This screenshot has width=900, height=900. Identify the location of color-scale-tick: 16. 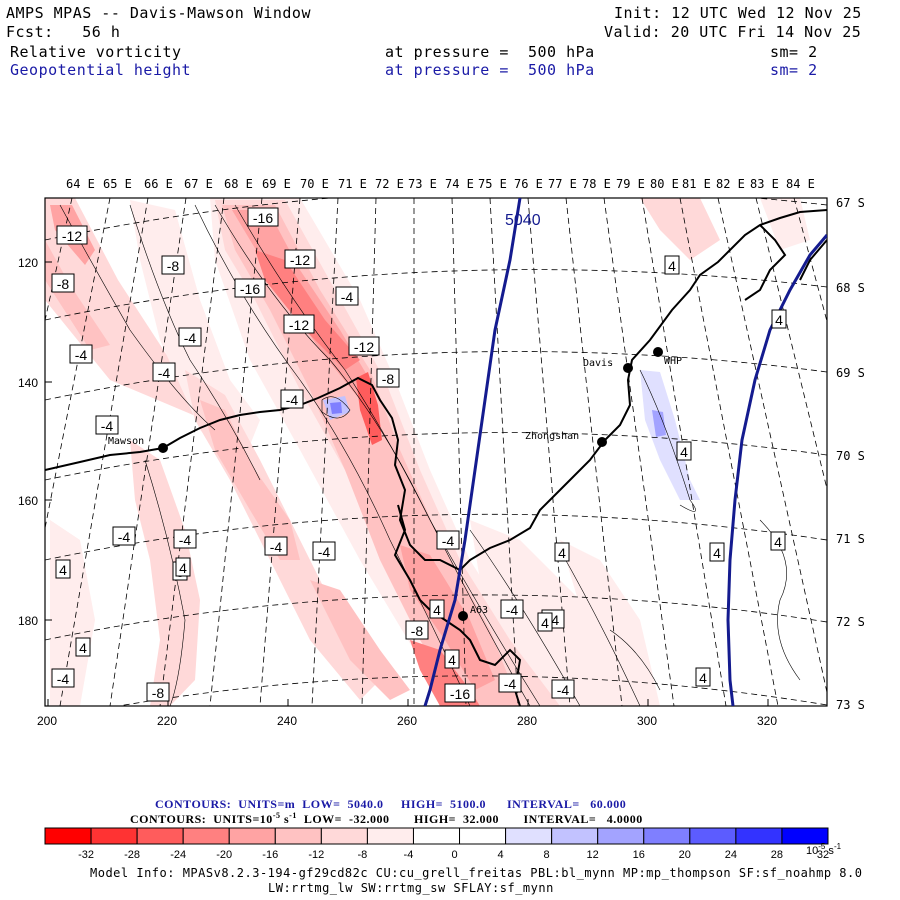
(639, 855).